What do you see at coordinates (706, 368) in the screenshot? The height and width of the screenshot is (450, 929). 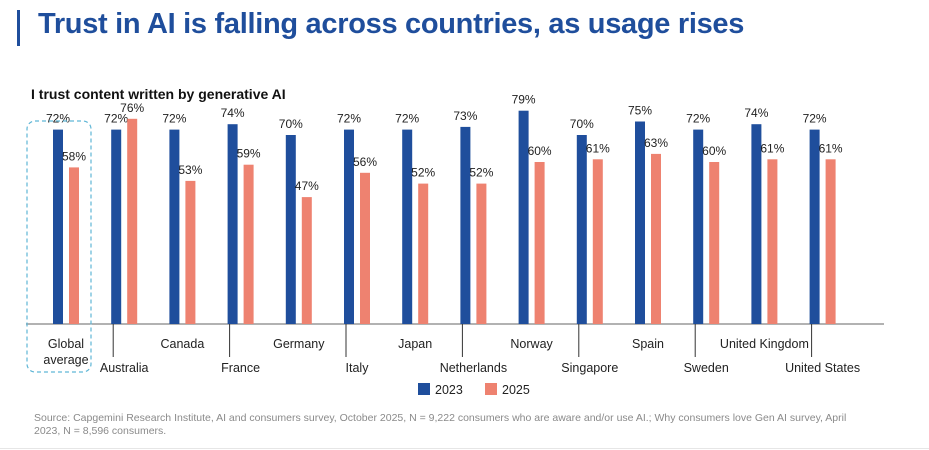 I see `x-tick-label-sweden: Sweden` at bounding box center [706, 368].